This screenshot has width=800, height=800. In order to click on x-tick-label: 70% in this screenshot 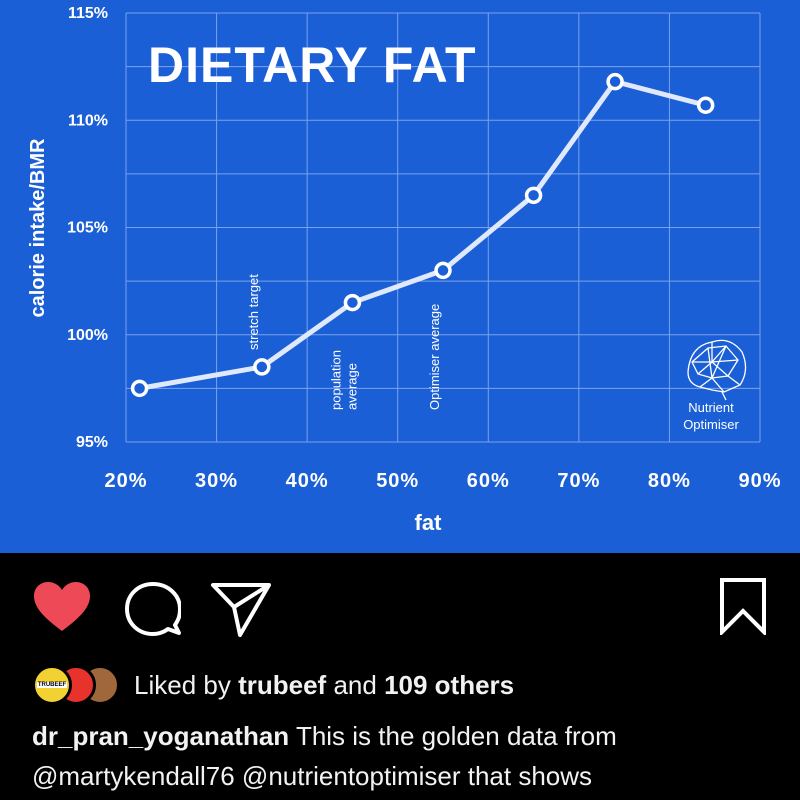, I will do `click(578, 481)`.